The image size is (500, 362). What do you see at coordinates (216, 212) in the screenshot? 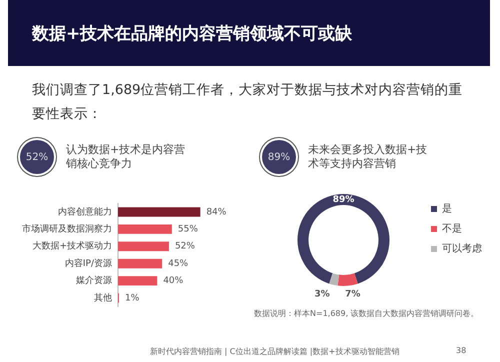
I see `data-label: 84%` at bounding box center [216, 212].